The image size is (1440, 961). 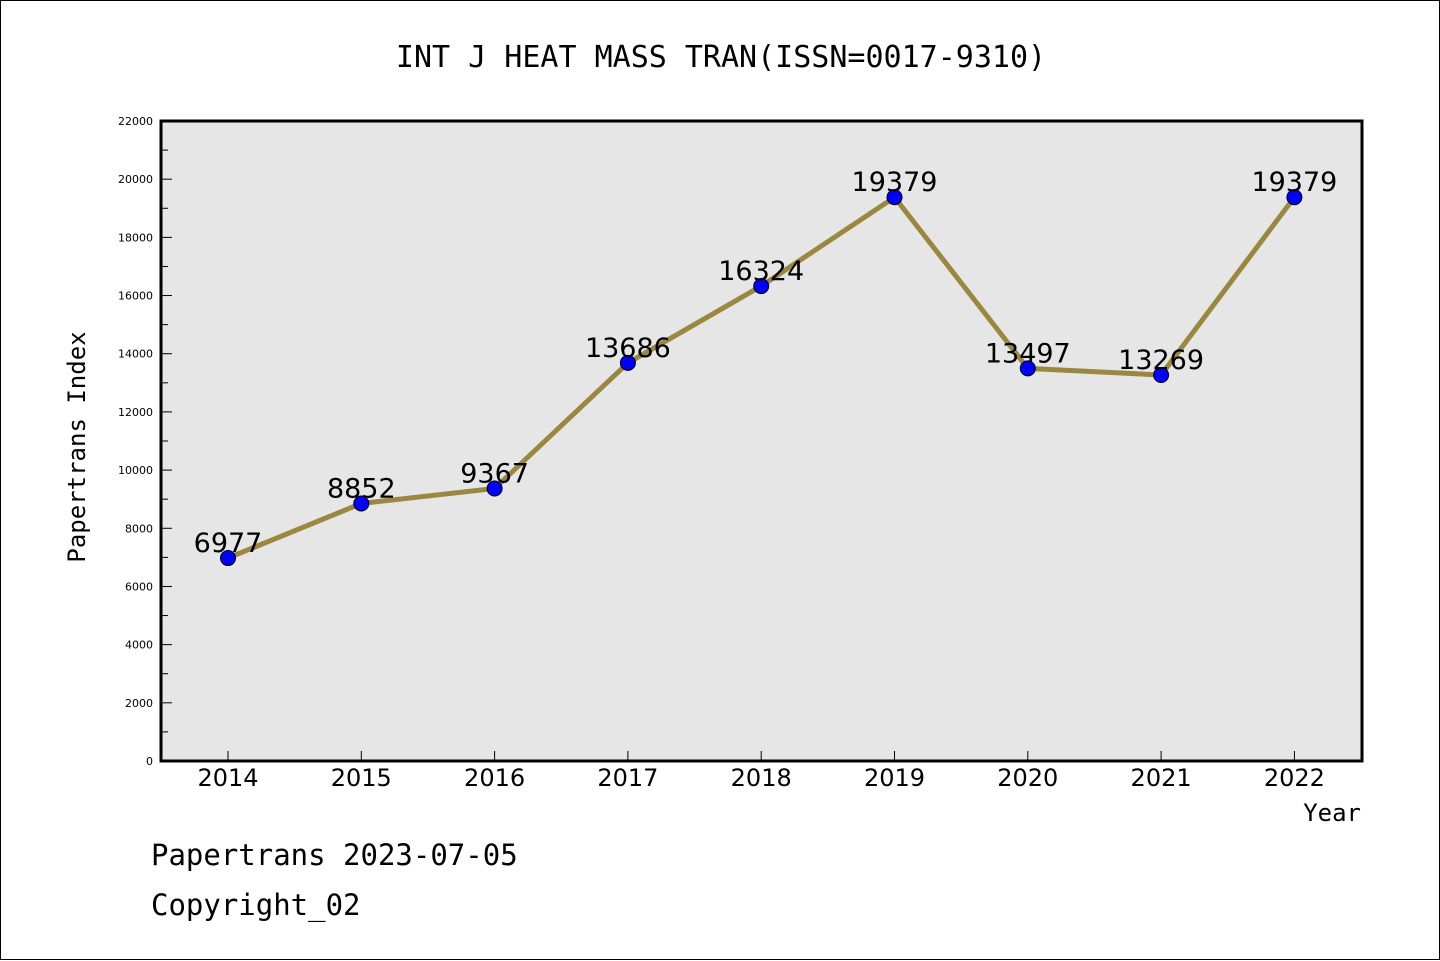 What do you see at coordinates (1027, 778) in the screenshot?
I see `x-tick-label: 2020` at bounding box center [1027, 778].